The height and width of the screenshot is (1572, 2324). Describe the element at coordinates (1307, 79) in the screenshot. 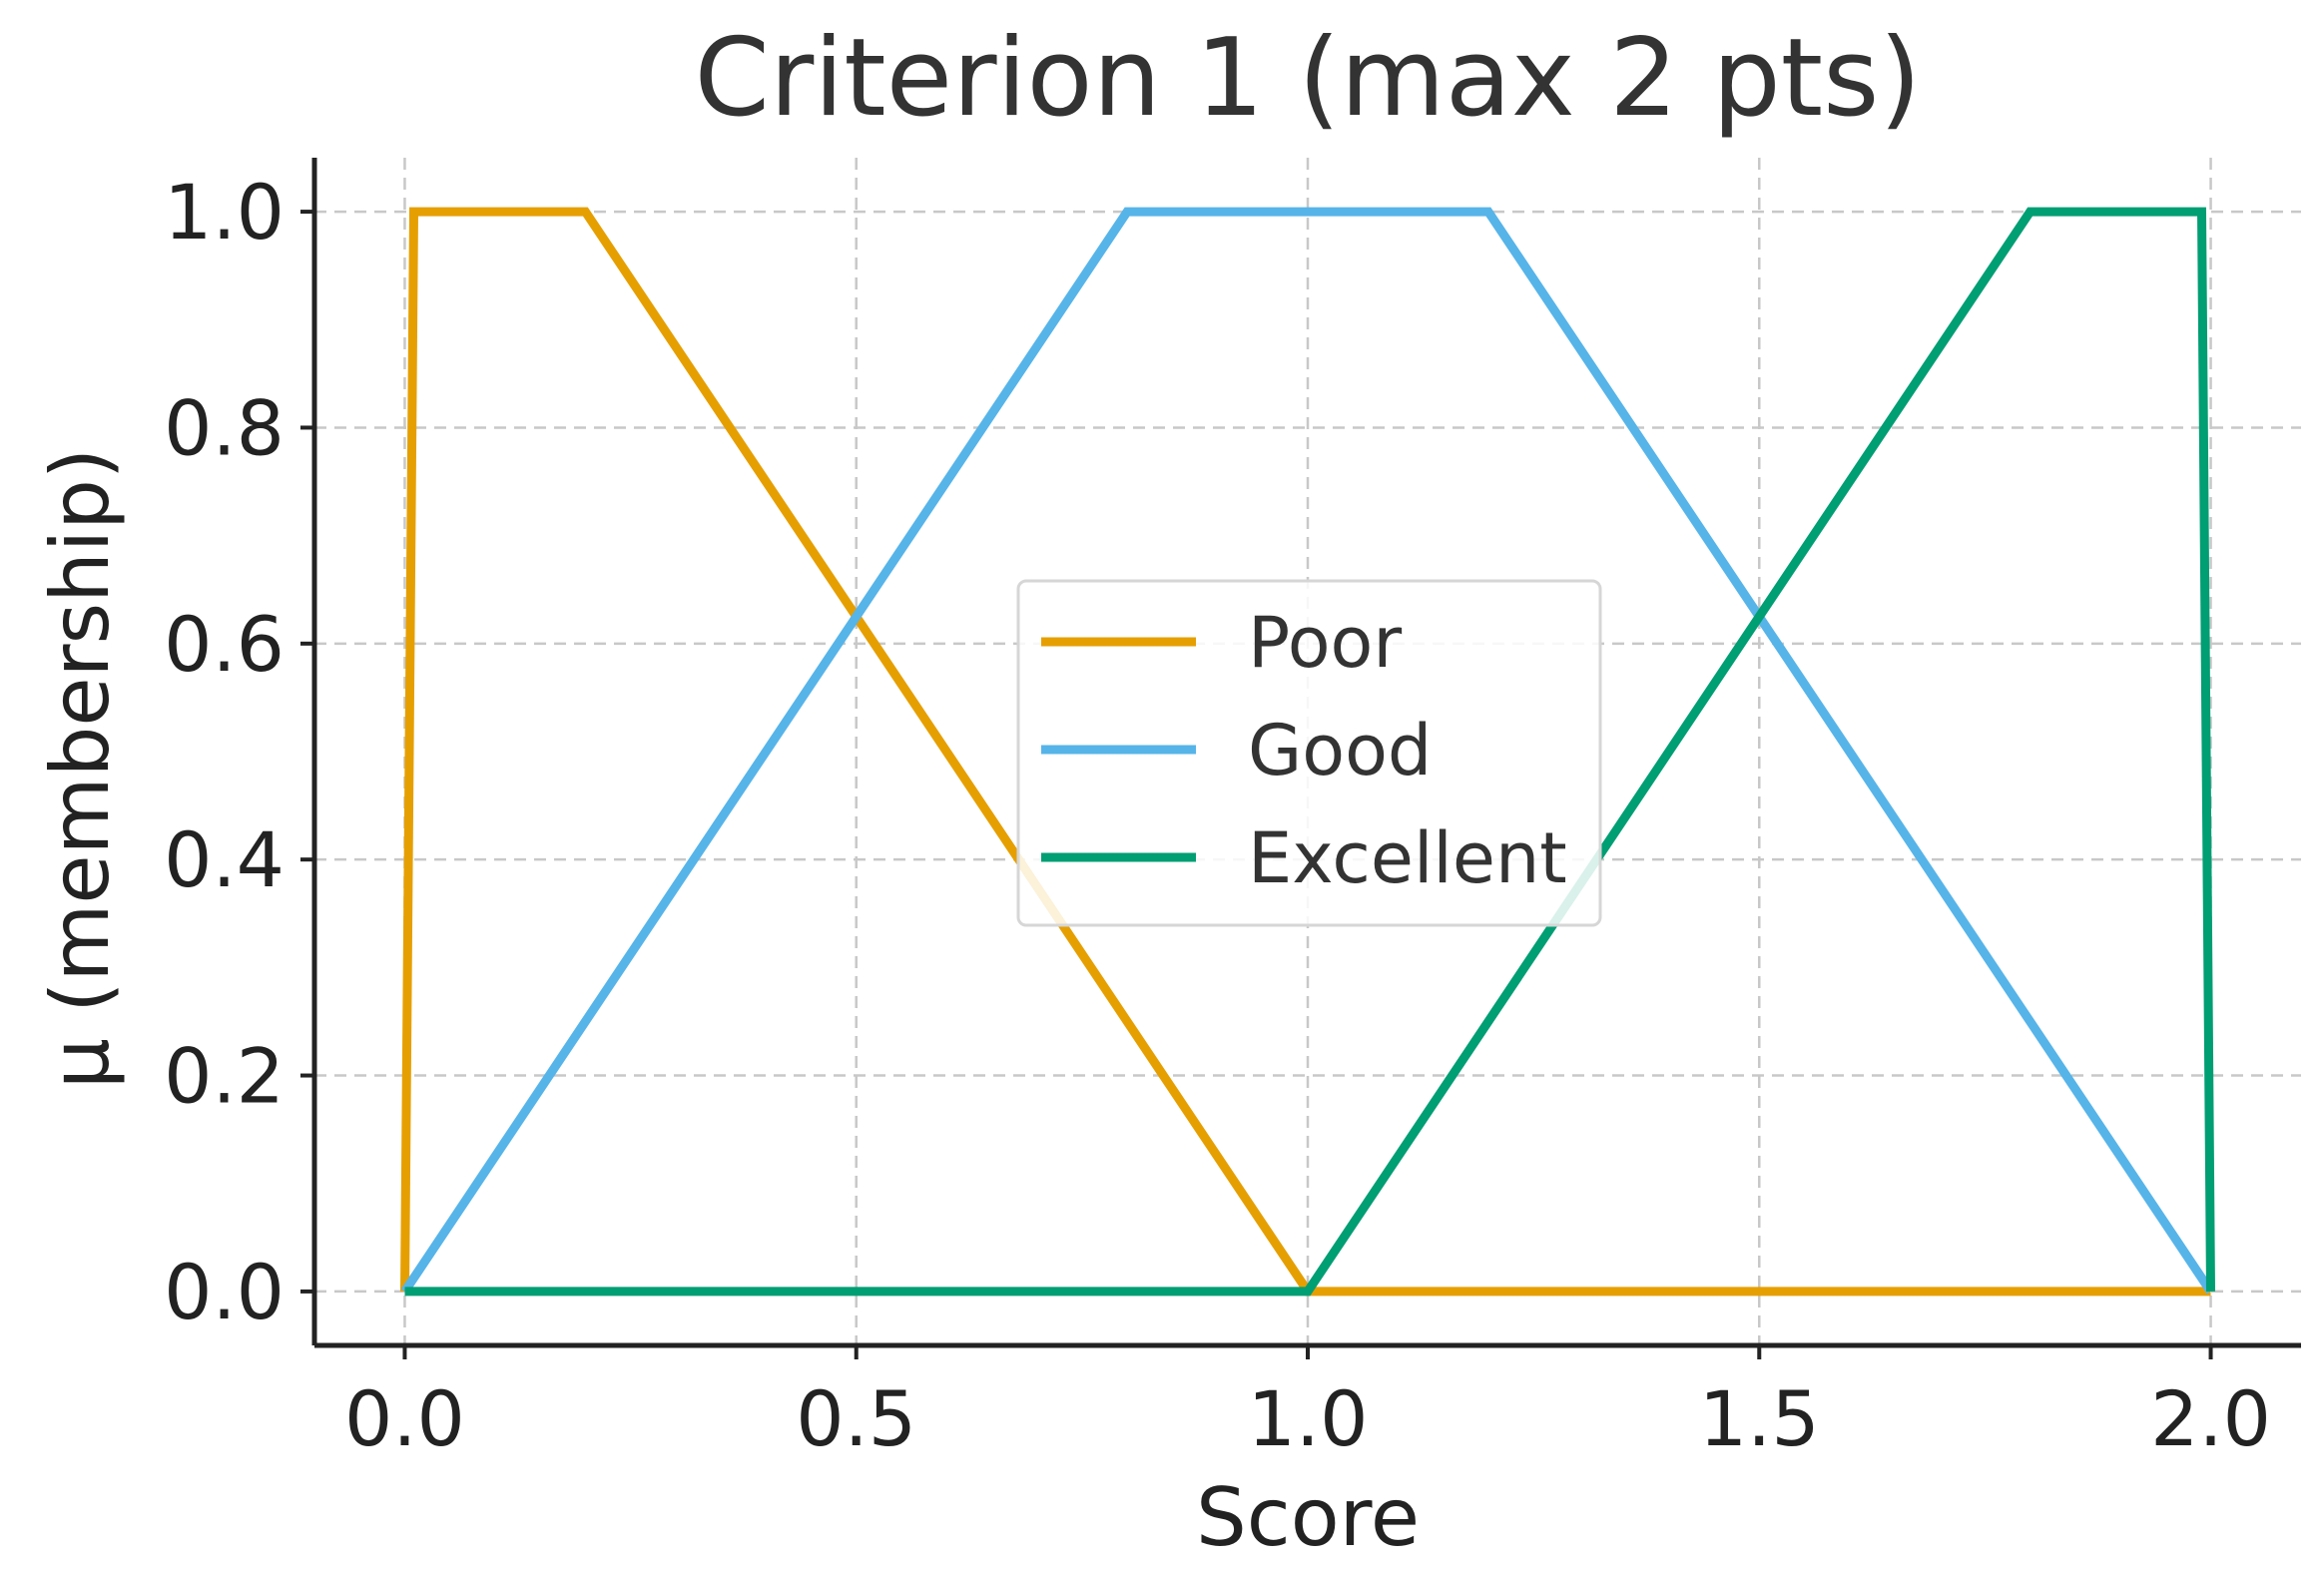

I see `chart-title: Criterion 1 (max 2 pts)` at that location.